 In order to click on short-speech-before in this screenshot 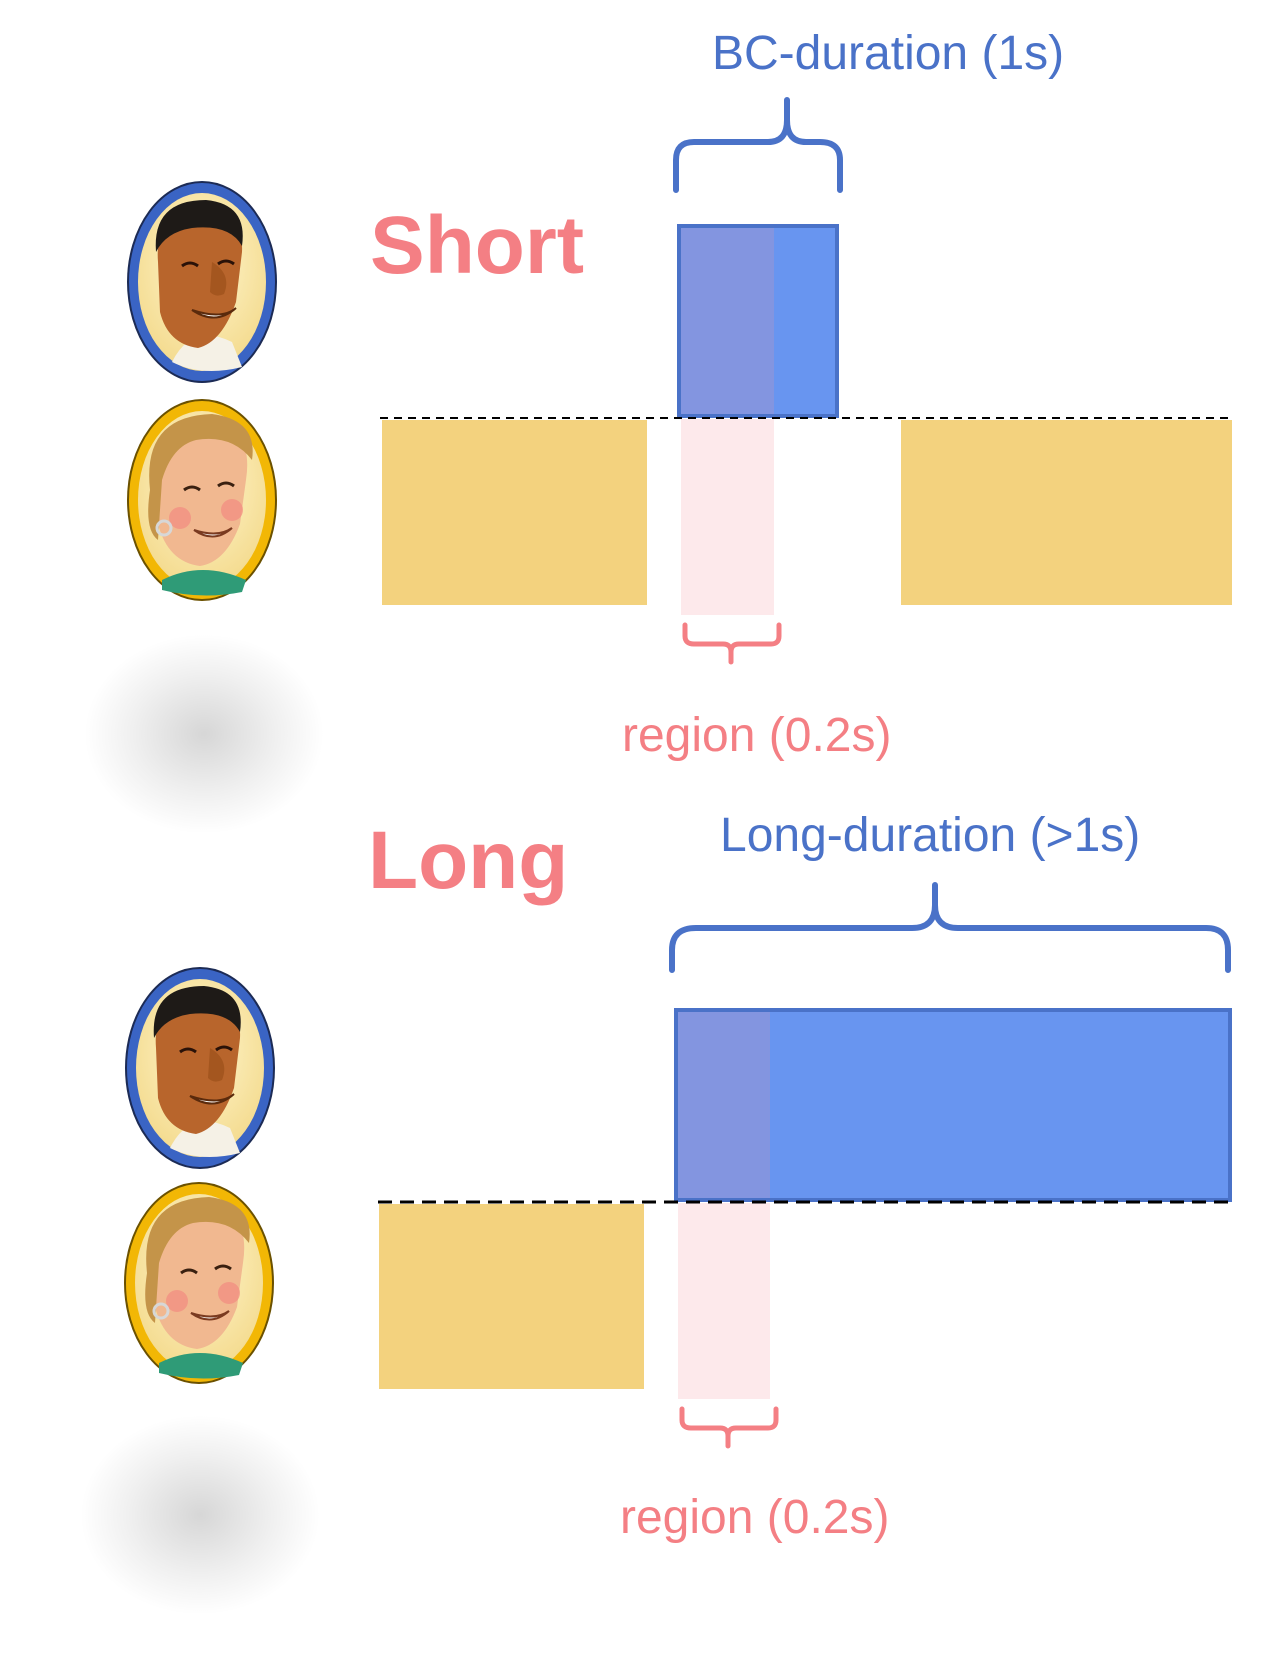, I will do `click(514, 512)`.